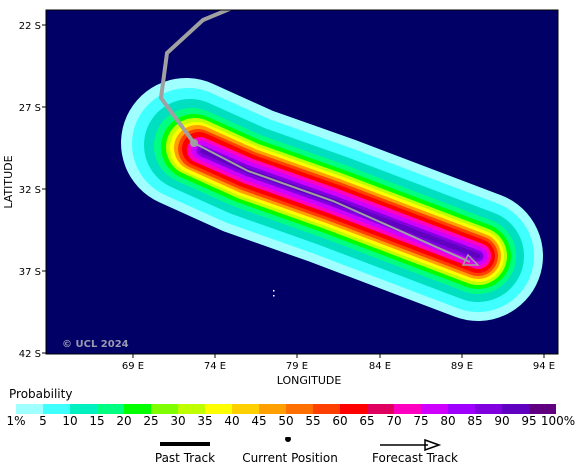 The width and height of the screenshot is (580, 474). What do you see at coordinates (502, 421) in the screenshot?
I see `colorbar-tick-label: 90` at bounding box center [502, 421].